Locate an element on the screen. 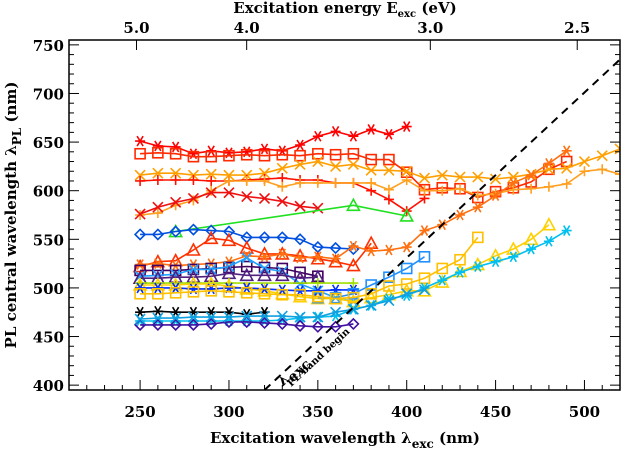 The image size is (624, 450). y-tick-label: 700 is located at coordinates (48, 94).